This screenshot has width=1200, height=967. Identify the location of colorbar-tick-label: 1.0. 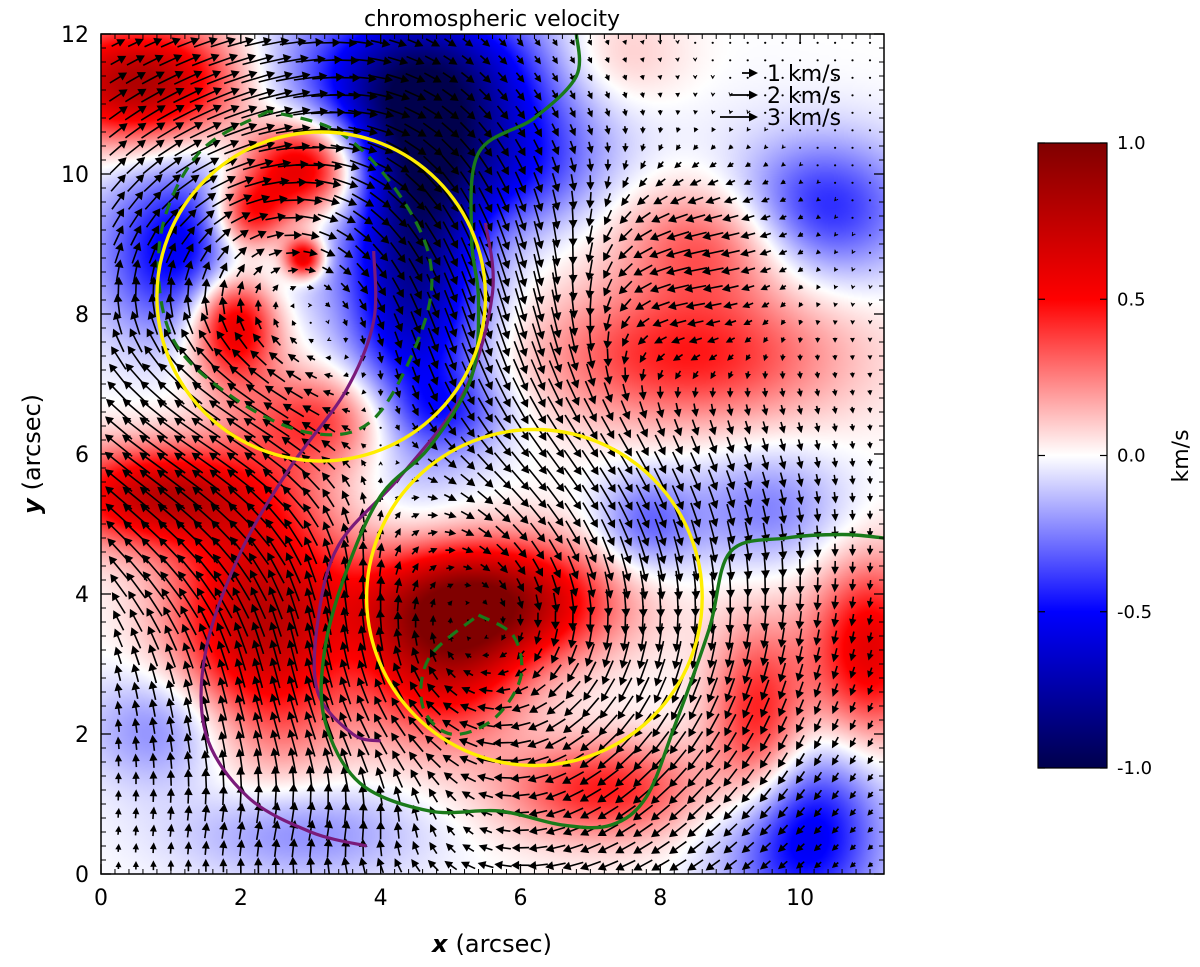
(1131, 143).